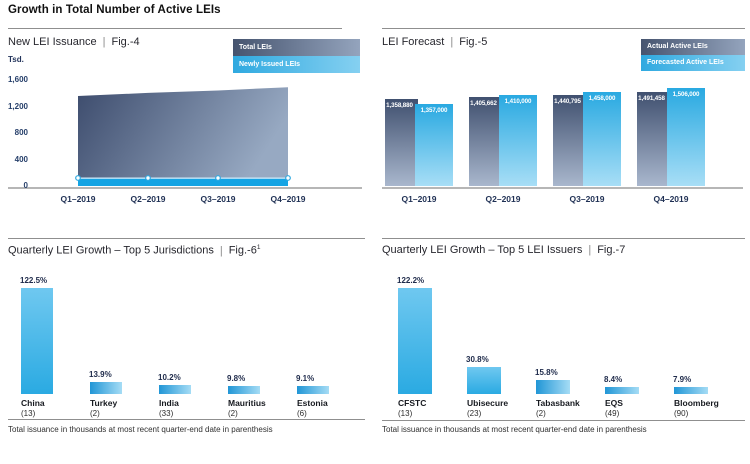 The image size is (750, 464). I want to click on fig4-y-tick-label: 800, so click(21, 132).